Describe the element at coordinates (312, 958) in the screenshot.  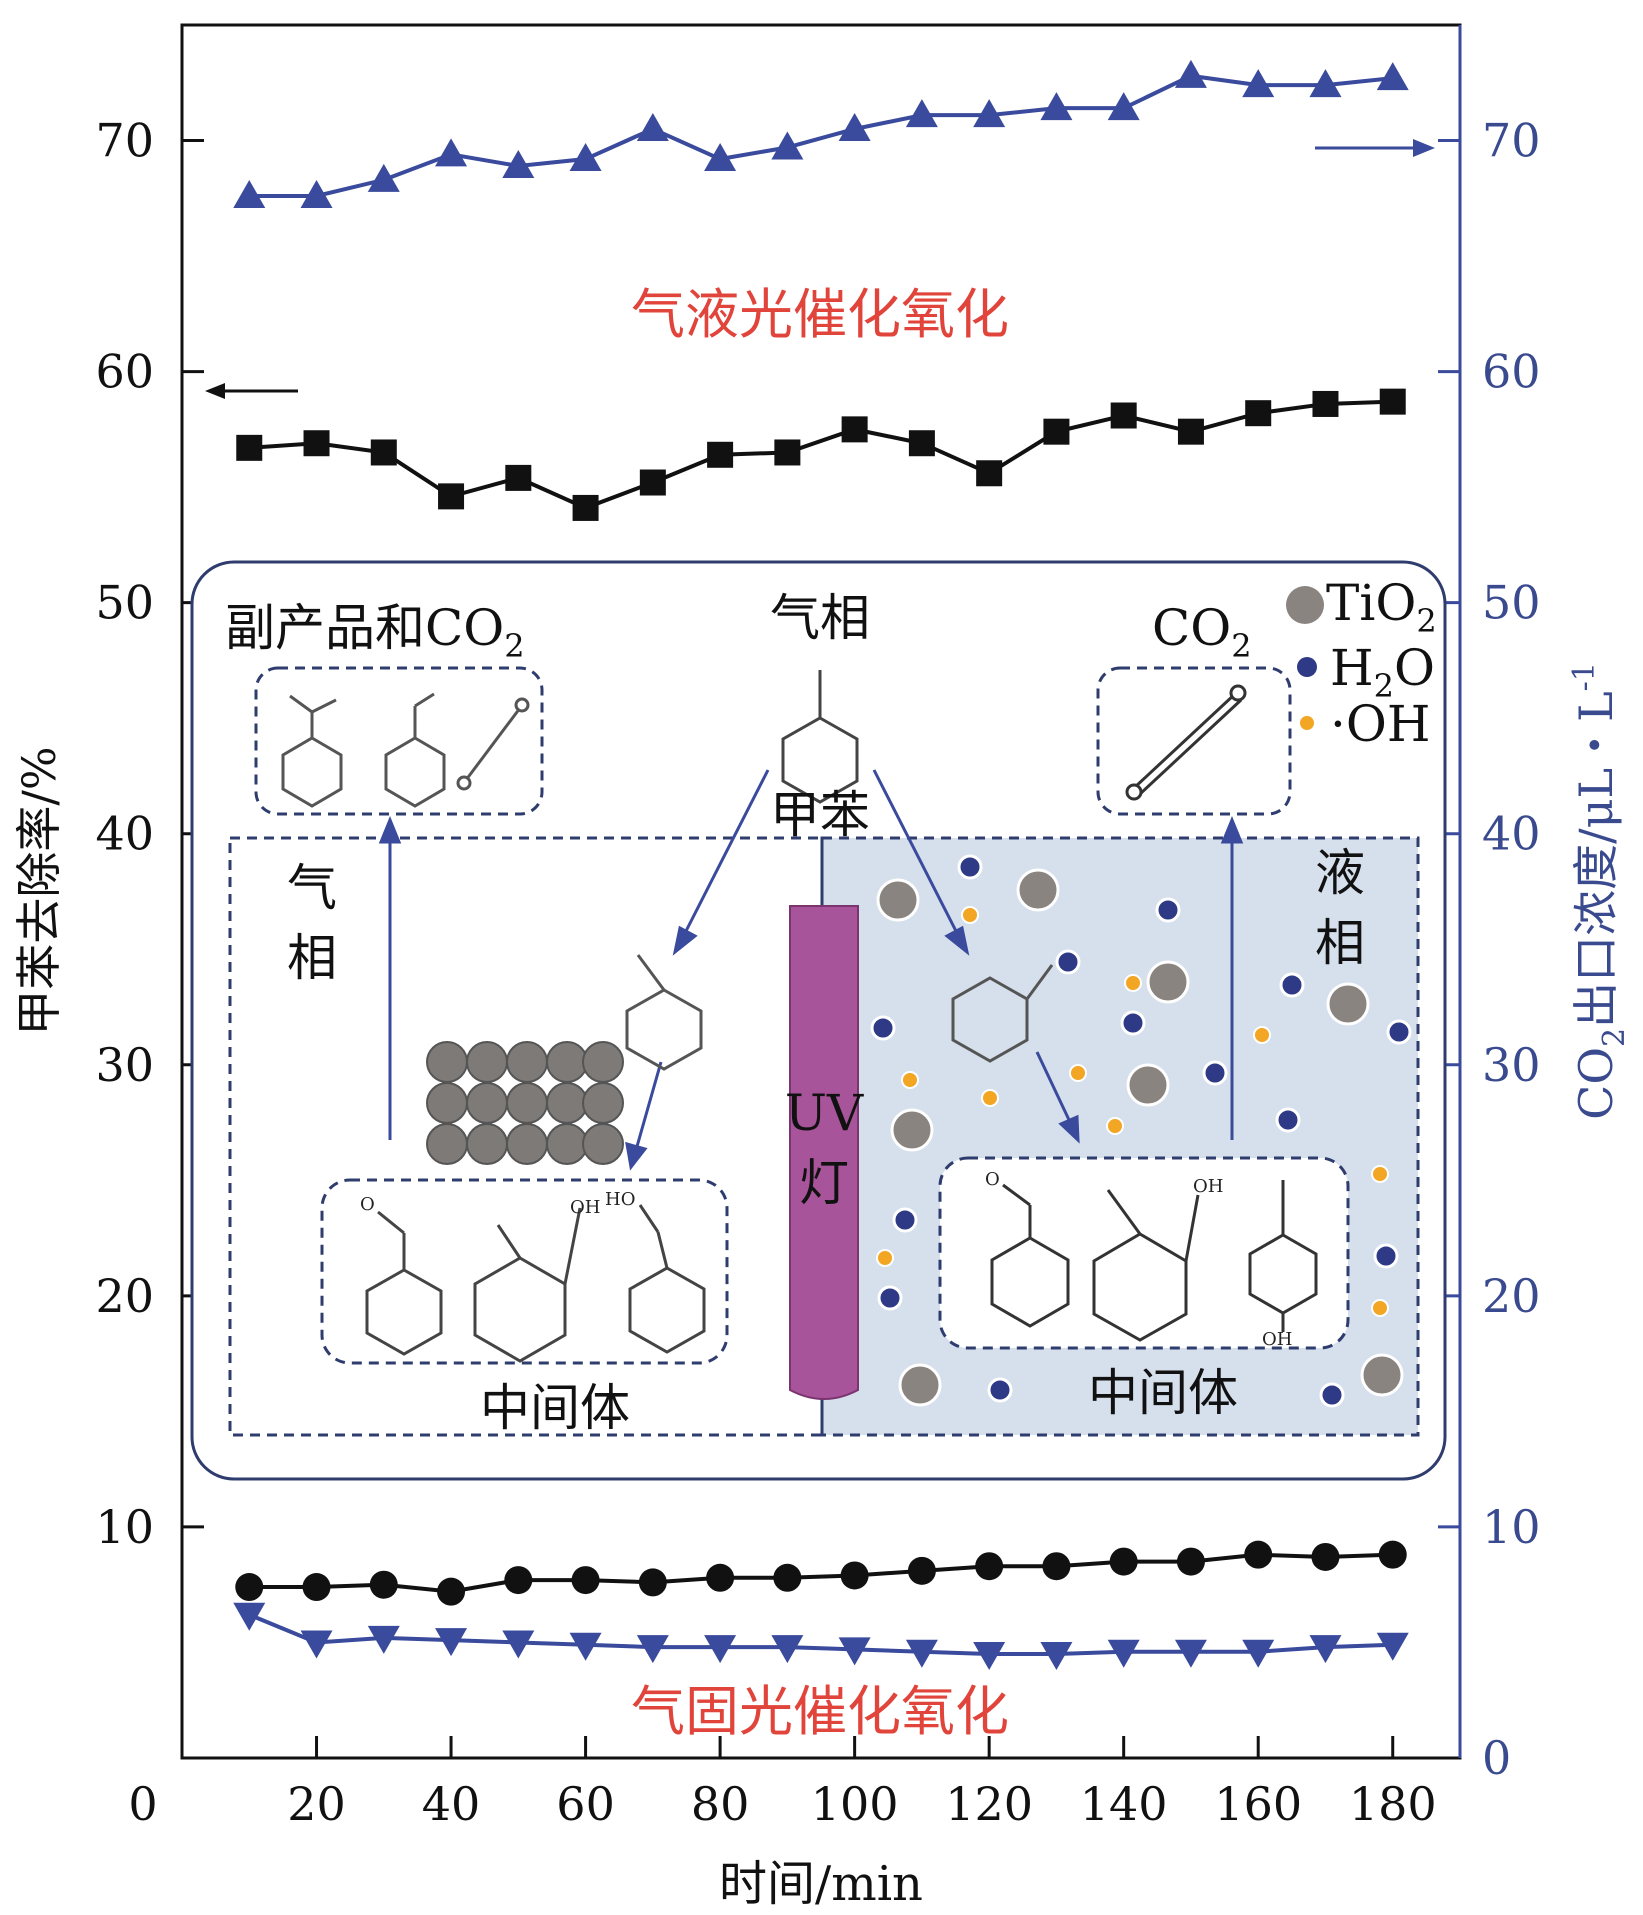
I see `gas-side-label-2: 相` at that location.